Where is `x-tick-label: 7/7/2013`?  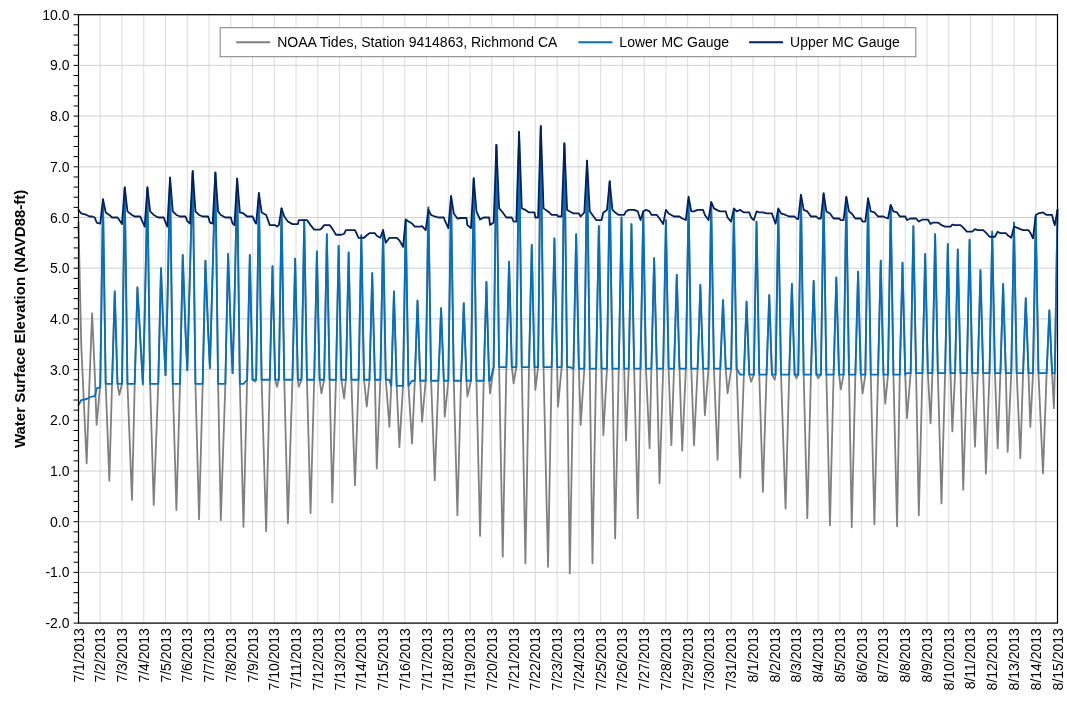
x-tick-label: 7/7/2013 is located at coordinates (209, 655).